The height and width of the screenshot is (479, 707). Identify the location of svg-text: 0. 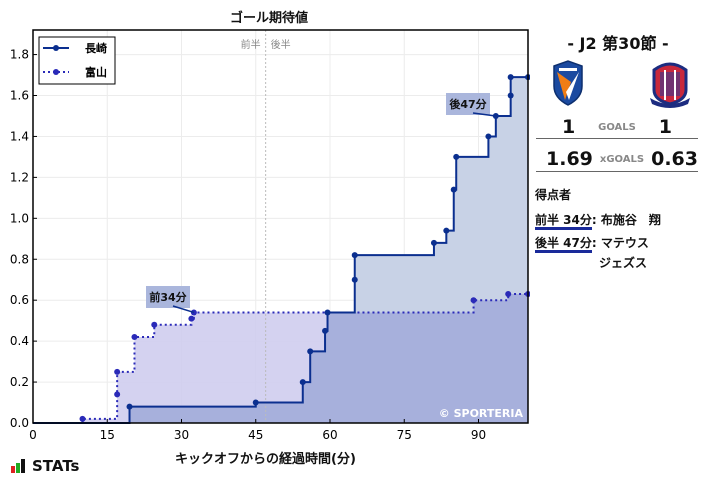
(33, 435).